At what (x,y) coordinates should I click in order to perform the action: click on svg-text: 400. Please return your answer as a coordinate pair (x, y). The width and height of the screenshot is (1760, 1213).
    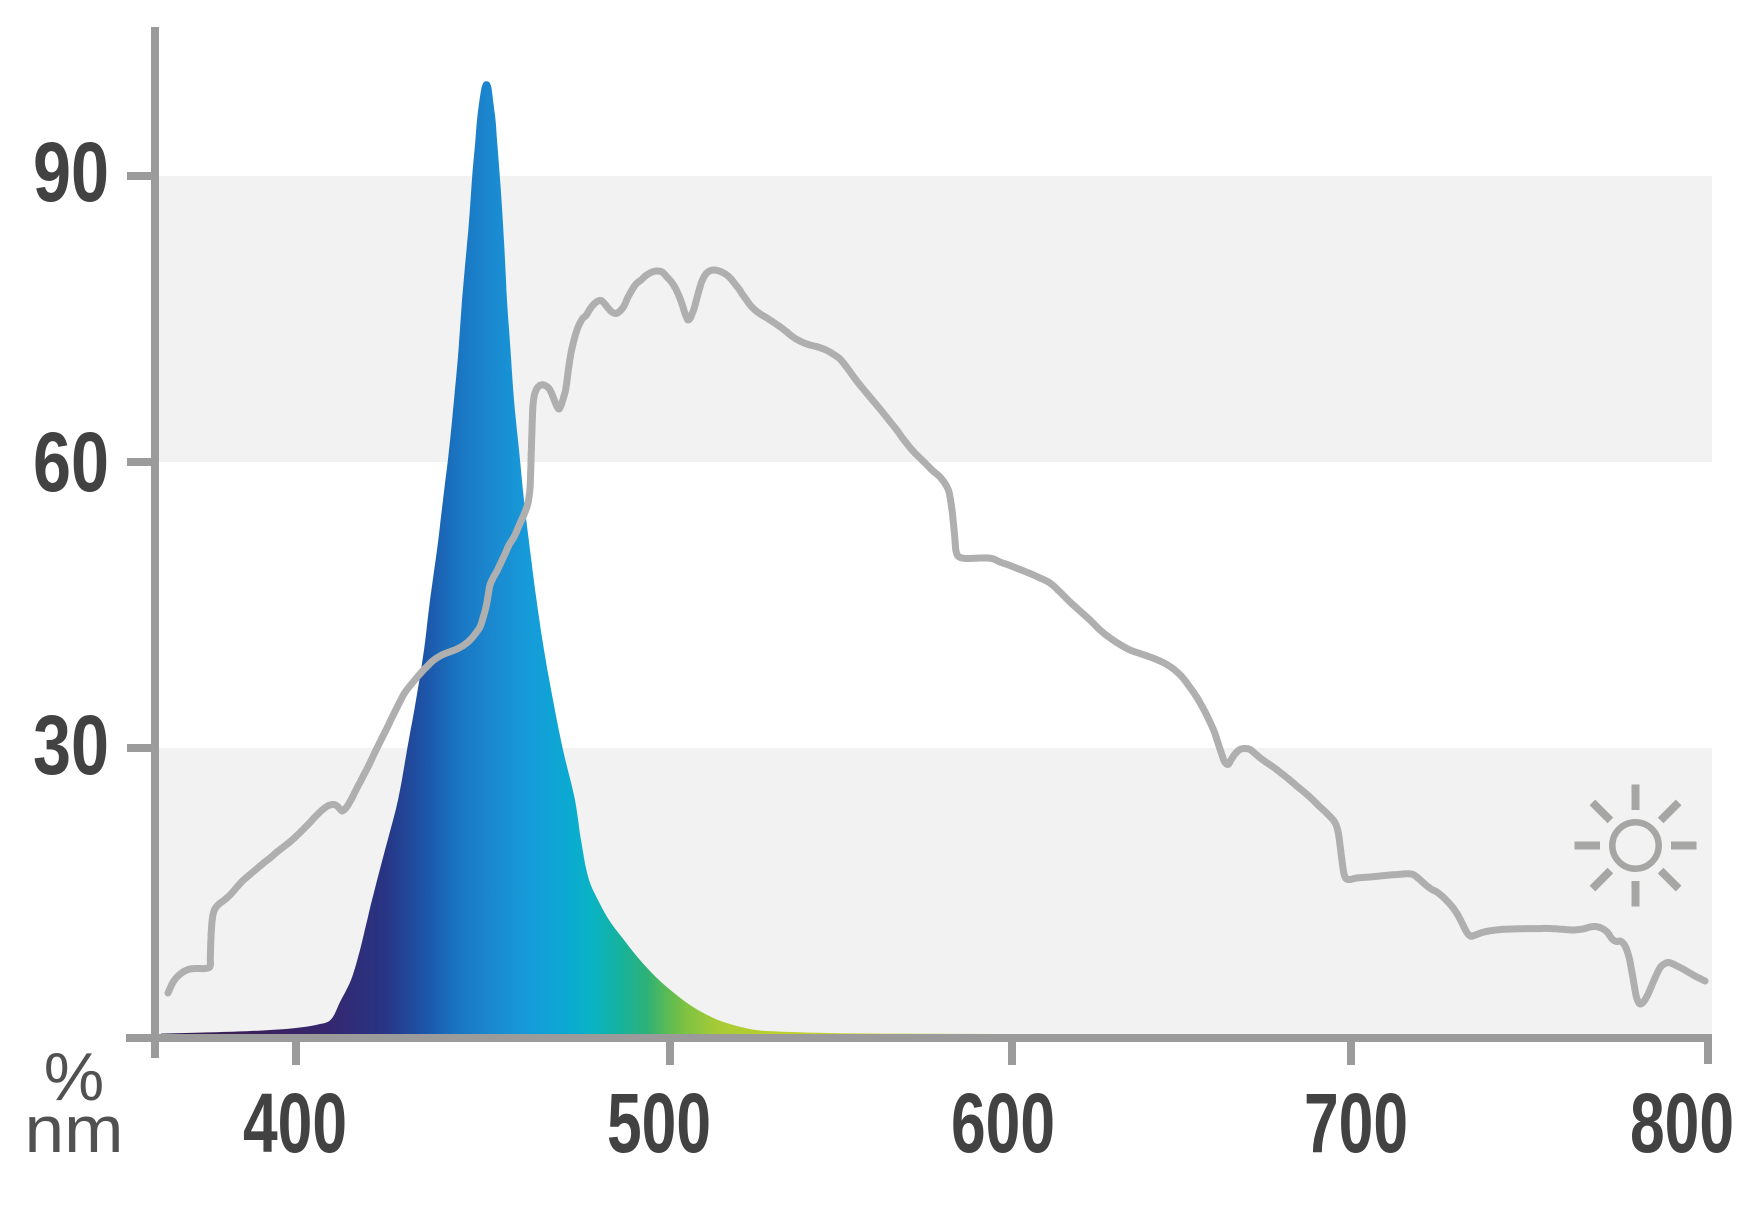
    Looking at the image, I should click on (295, 1123).